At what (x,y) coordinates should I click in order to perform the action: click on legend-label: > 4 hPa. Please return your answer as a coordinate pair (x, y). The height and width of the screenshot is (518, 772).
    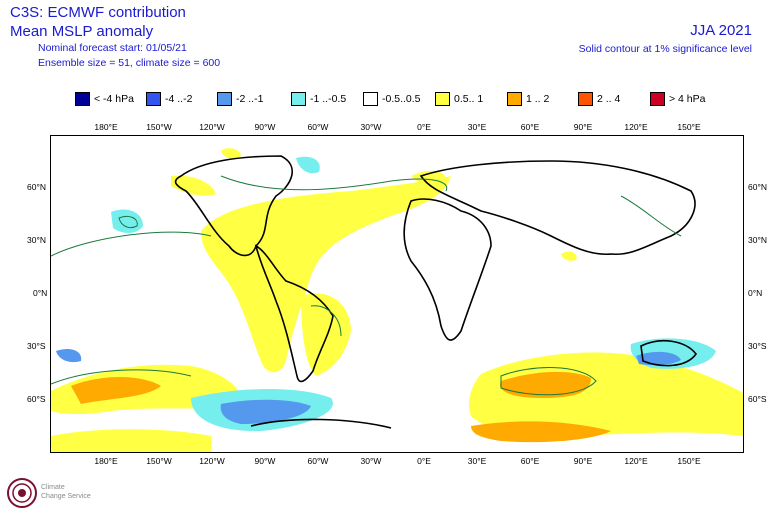
    Looking at the image, I should click on (687, 99).